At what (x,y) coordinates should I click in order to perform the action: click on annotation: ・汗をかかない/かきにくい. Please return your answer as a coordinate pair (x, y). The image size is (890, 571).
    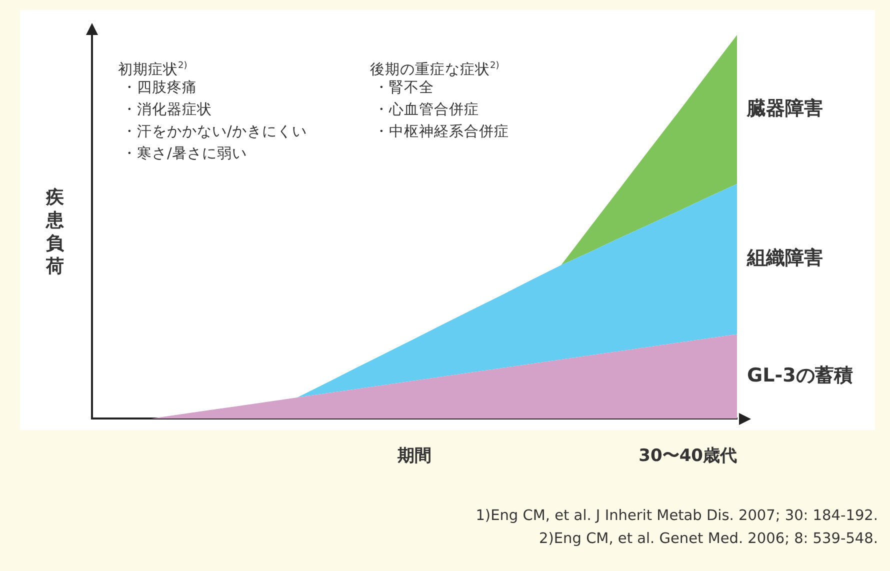
    Looking at the image, I should click on (214, 132).